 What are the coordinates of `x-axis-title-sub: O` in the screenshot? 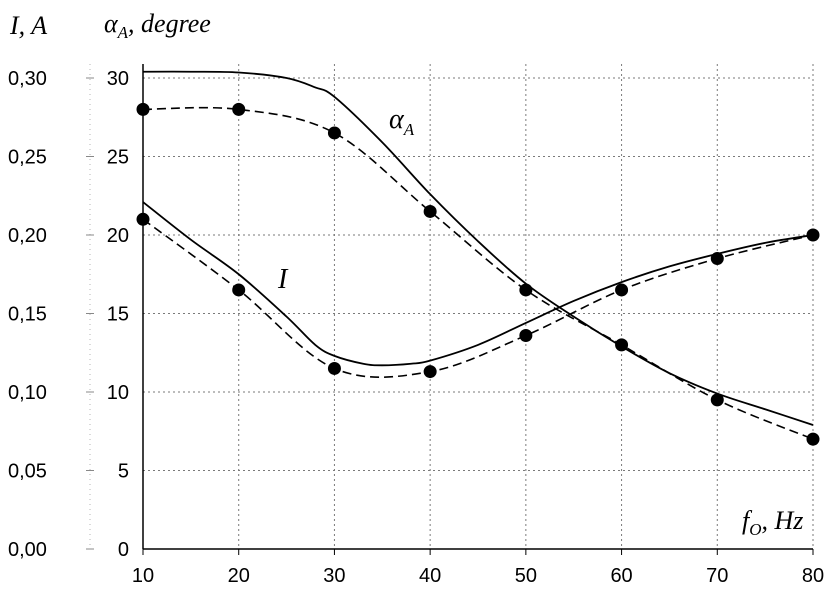 It's located at (755, 529).